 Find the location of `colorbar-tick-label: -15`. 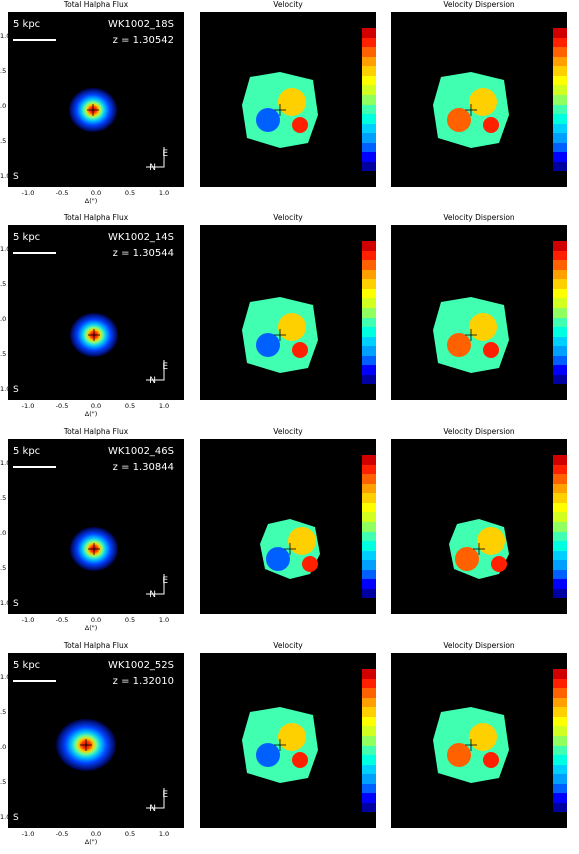

colorbar-tick-label: -15 is located at coordinates (354, 532).